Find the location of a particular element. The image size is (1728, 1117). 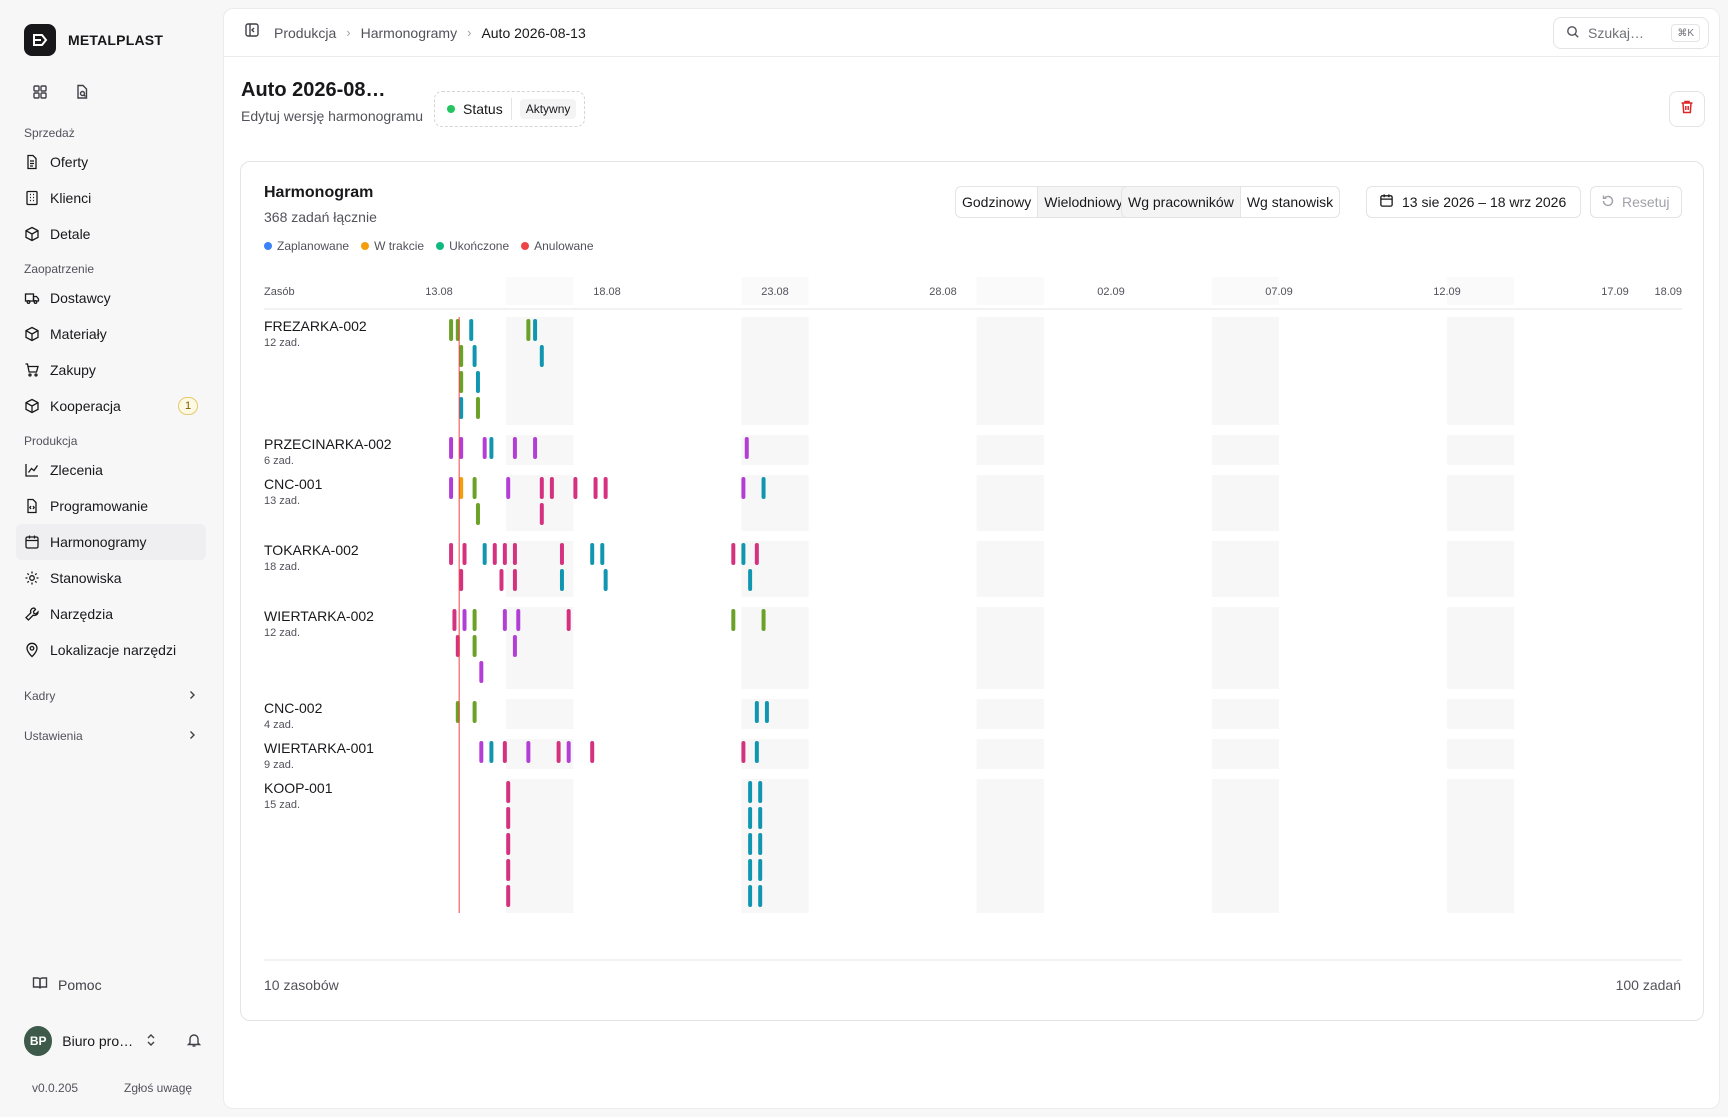

sidebar-item-stanowiska: Stanowiska is located at coordinates (111, 578).